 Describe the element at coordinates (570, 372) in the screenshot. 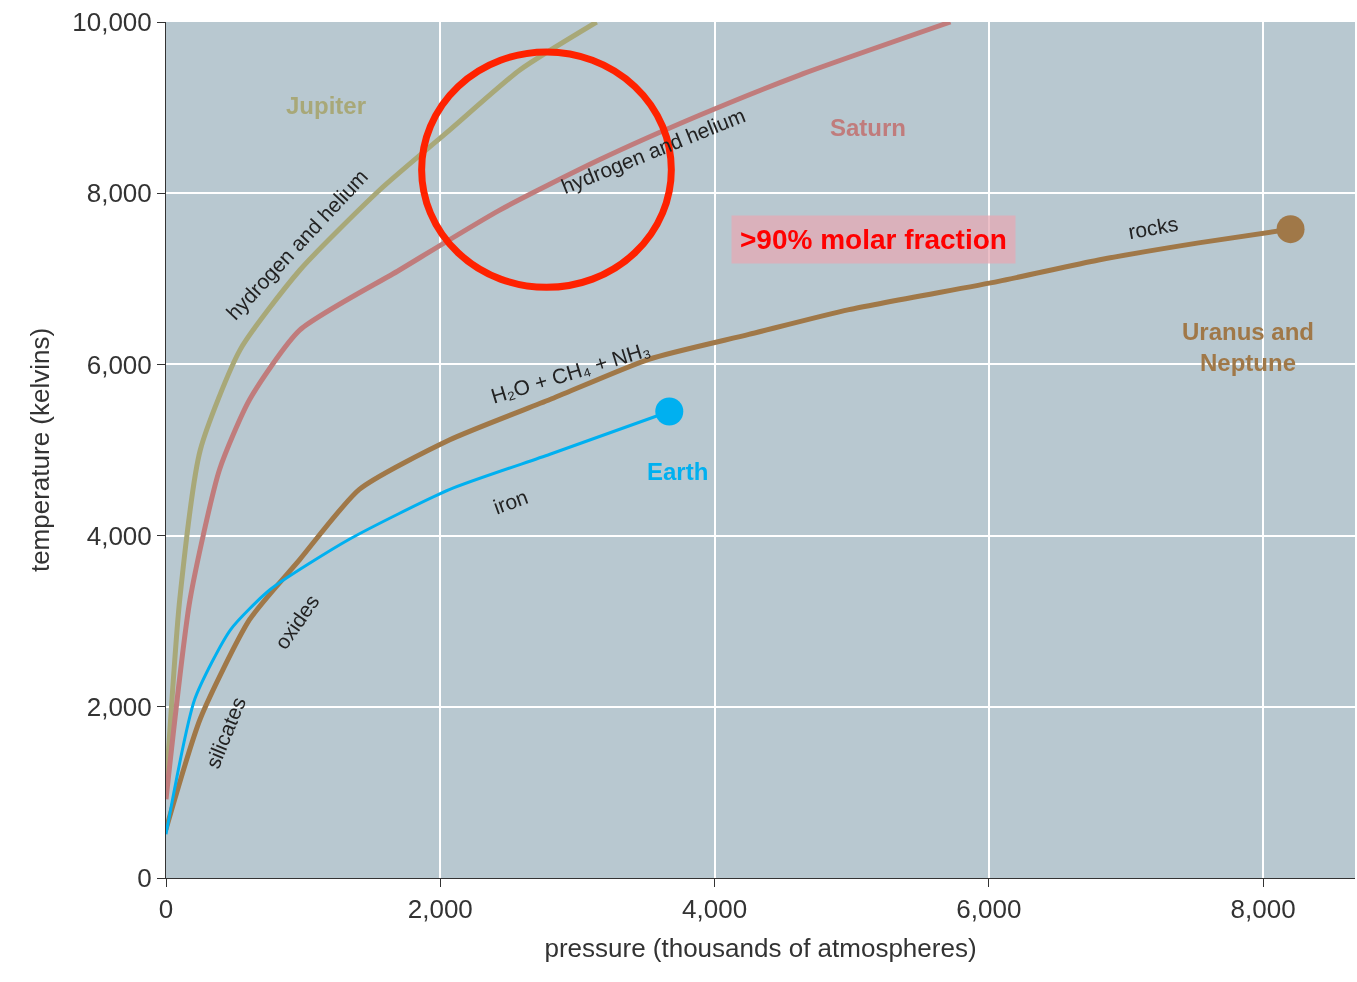

I see `annotation: H₂O + CH₄ + NH₃` at that location.